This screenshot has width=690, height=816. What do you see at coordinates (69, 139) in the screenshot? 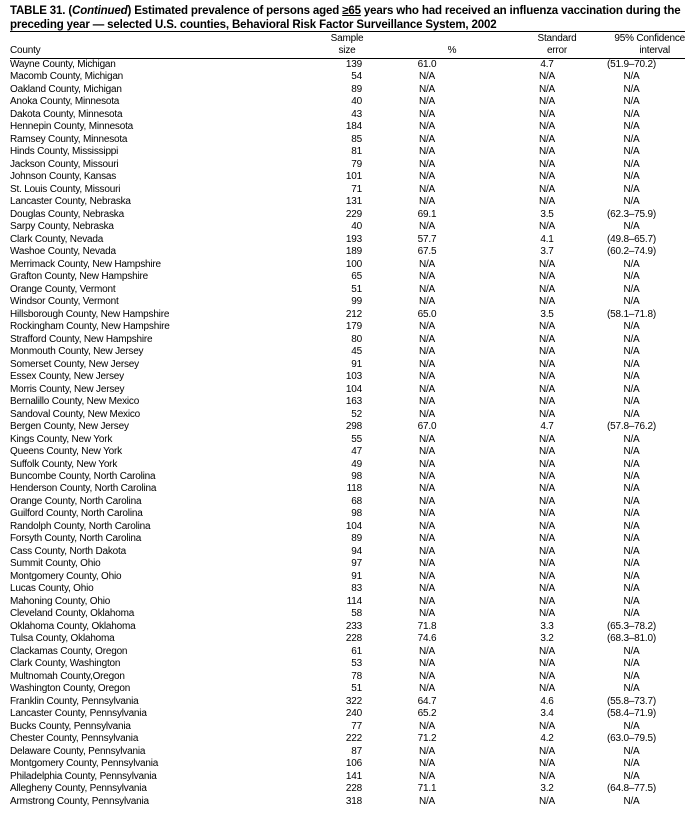
I see `county-name: Ramsey County, Minnesota` at bounding box center [69, 139].